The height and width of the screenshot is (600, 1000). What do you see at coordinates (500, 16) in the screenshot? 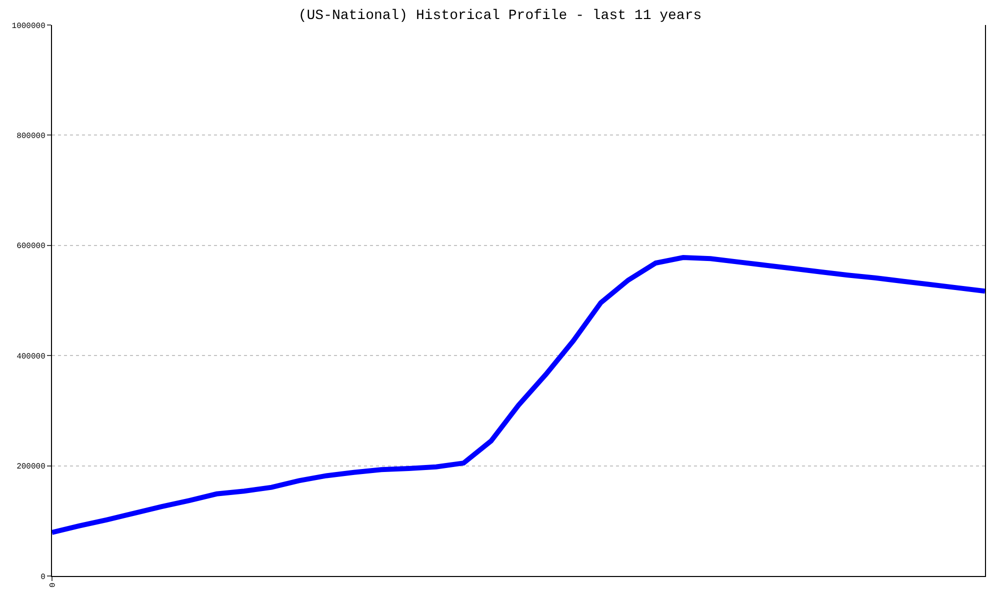
I see `chart-title: (US-National) Historical Profile - last 11 years` at bounding box center [500, 16].